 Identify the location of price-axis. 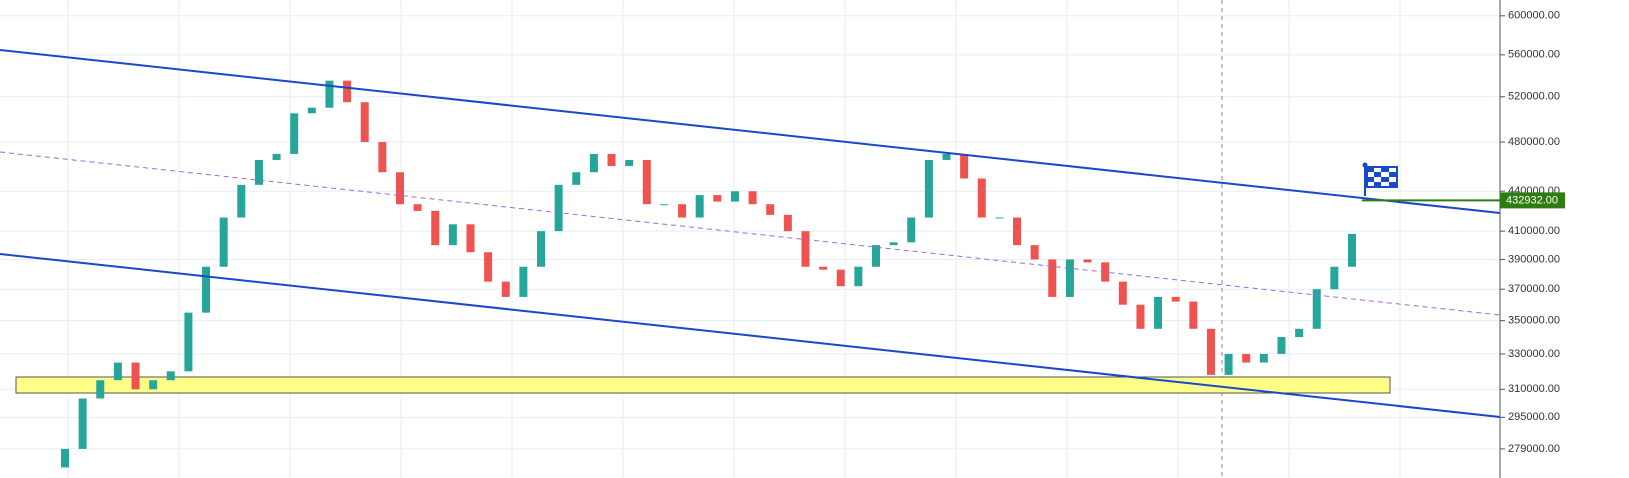
(1564, 239).